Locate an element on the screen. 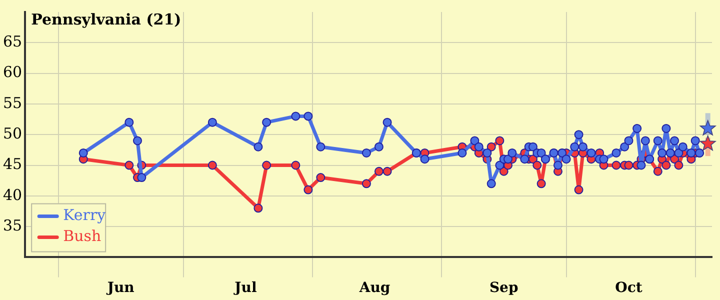 The width and height of the screenshot is (720, 300). y-tick-label: 60 is located at coordinates (12, 72).